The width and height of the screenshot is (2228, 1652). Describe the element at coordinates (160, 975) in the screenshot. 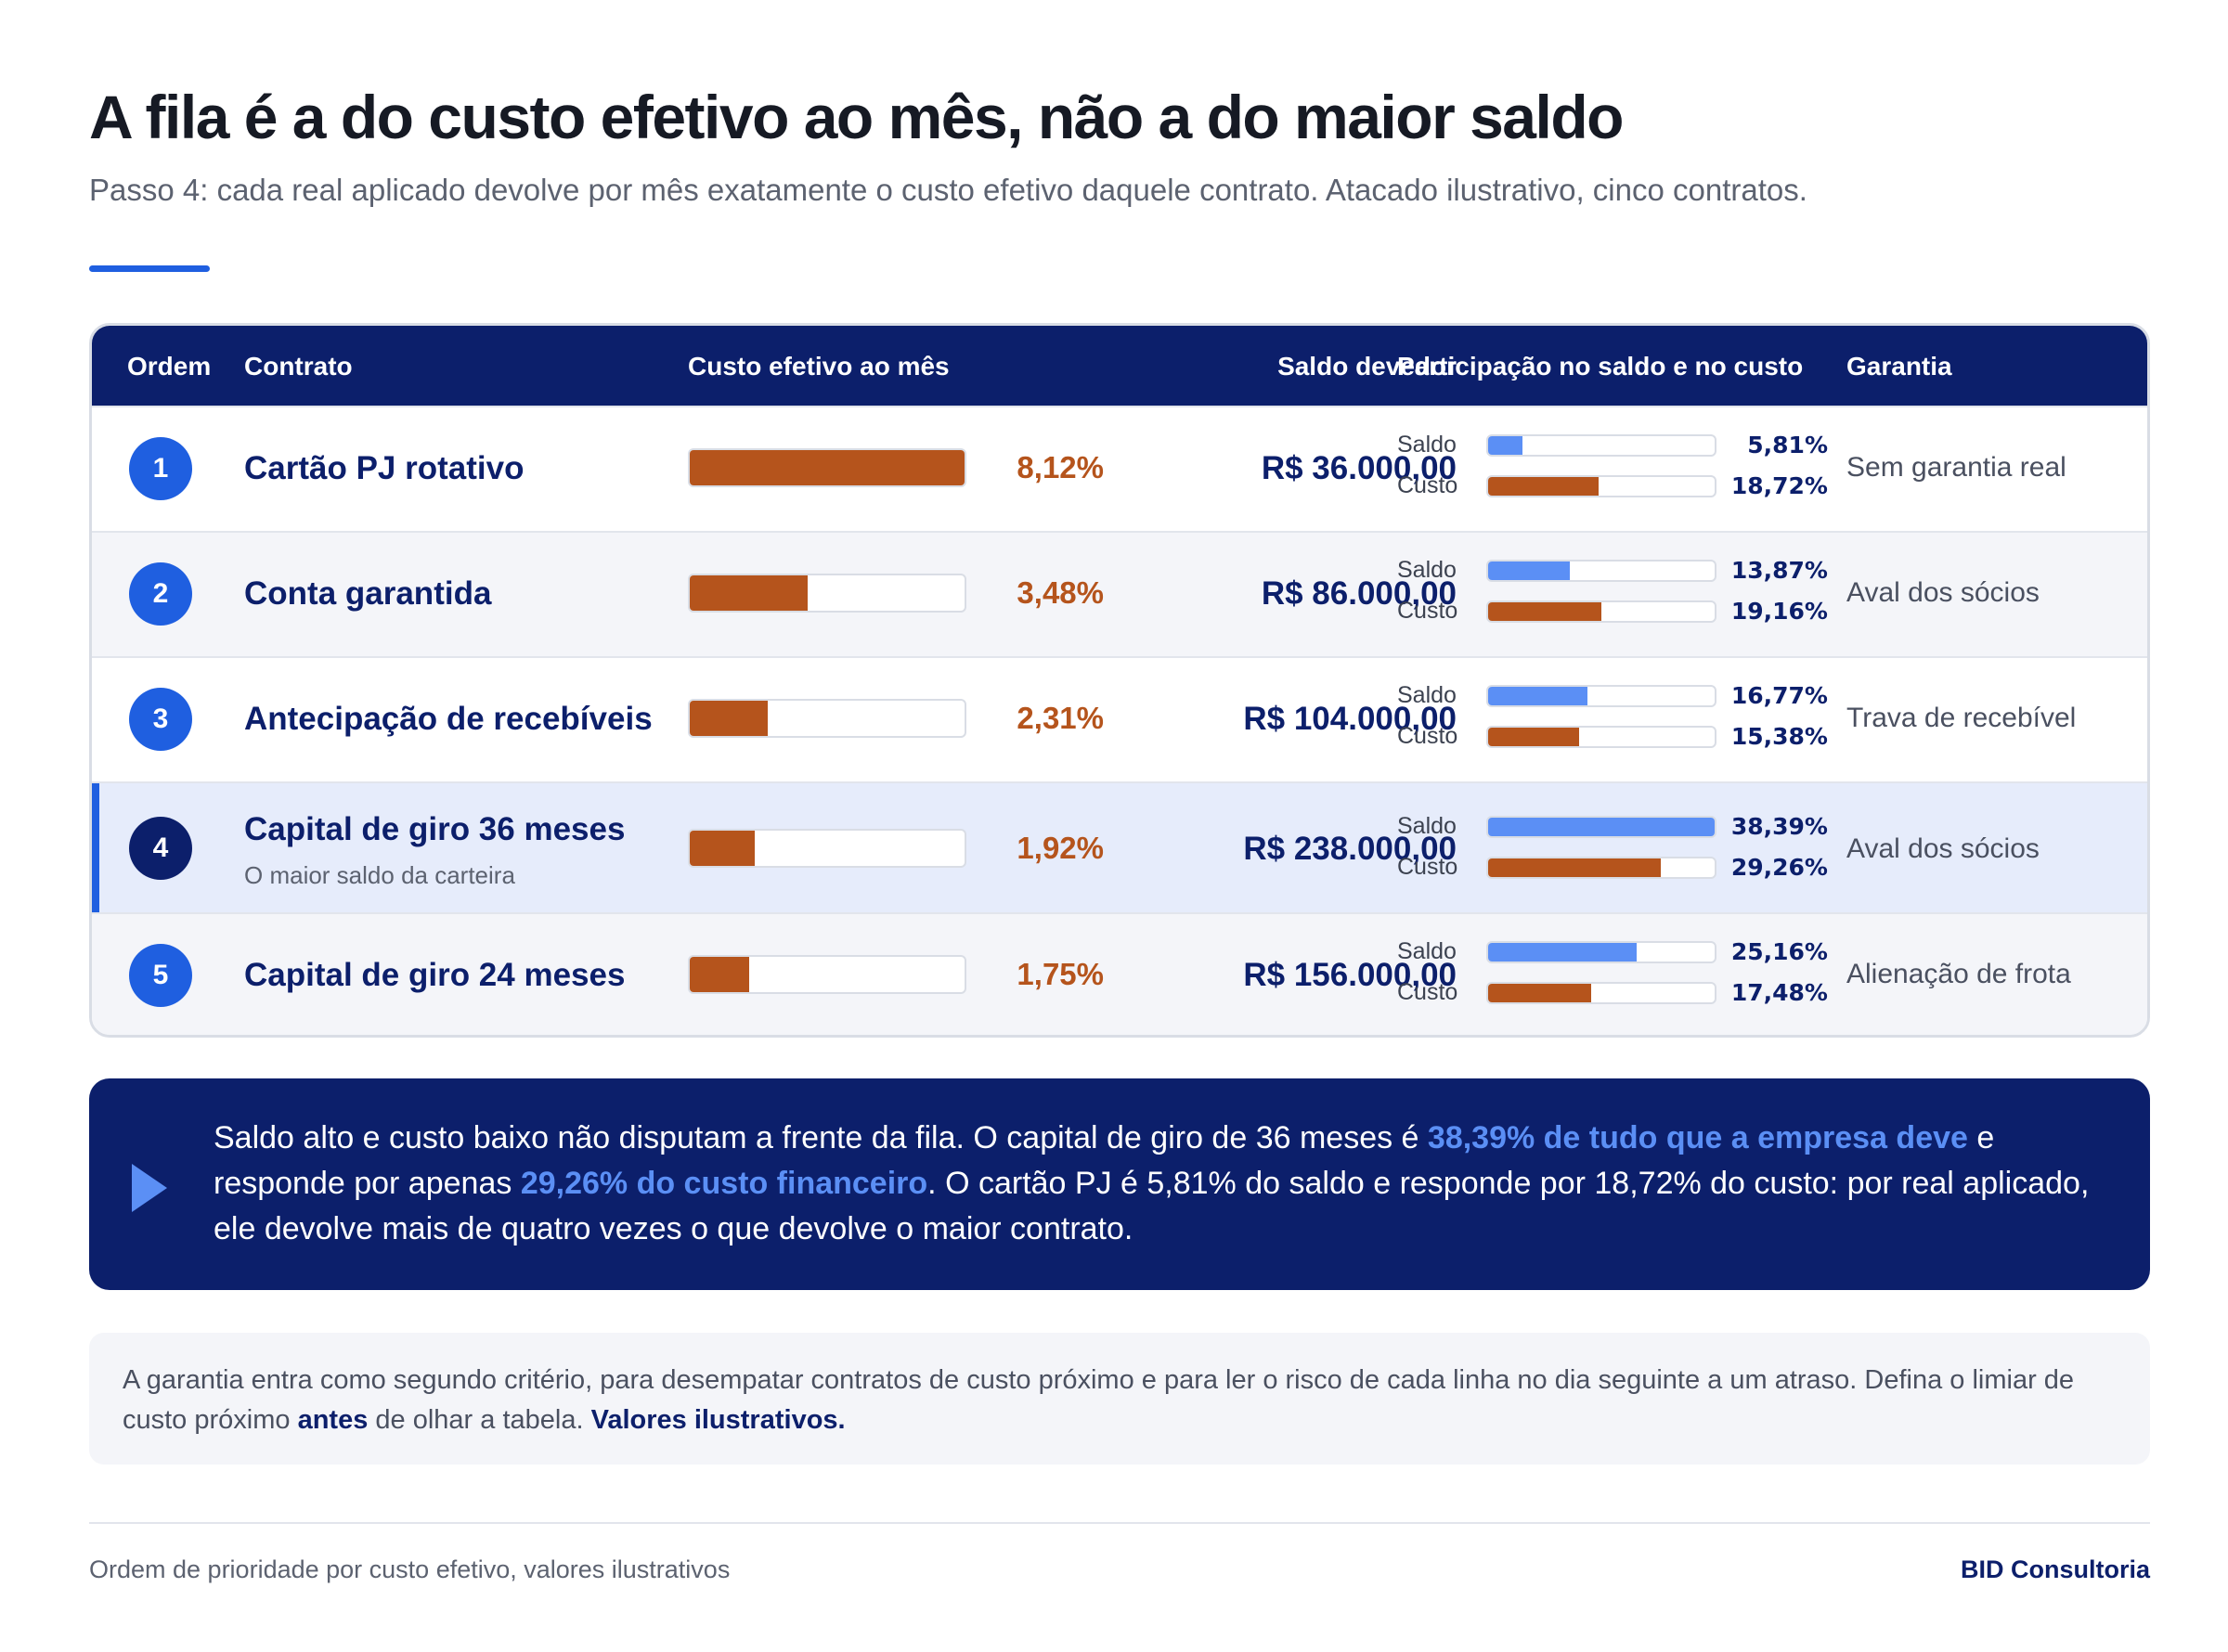

I see `order-badge: 5` at that location.